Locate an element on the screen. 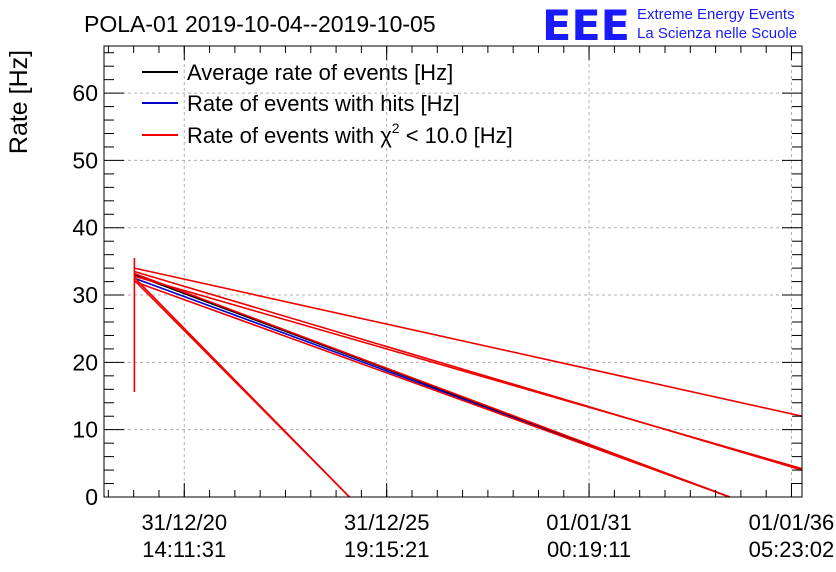 The height and width of the screenshot is (572, 836). y-tick-label: 50 is located at coordinates (85, 160).